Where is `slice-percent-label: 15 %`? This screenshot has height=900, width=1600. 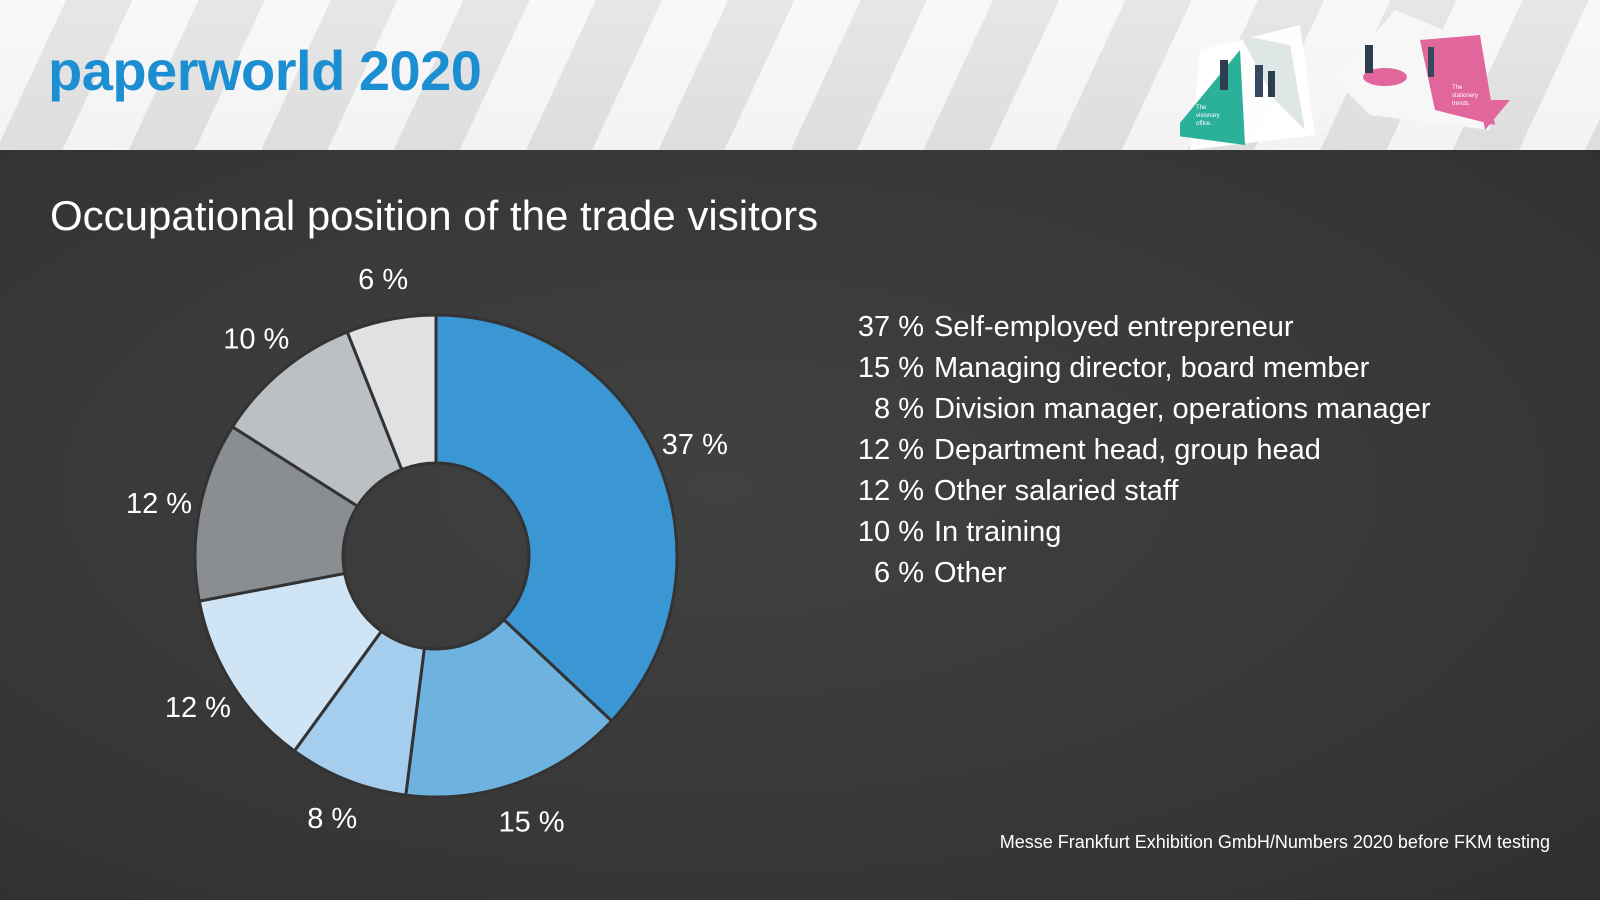 slice-percent-label: 15 % is located at coordinates (531, 822).